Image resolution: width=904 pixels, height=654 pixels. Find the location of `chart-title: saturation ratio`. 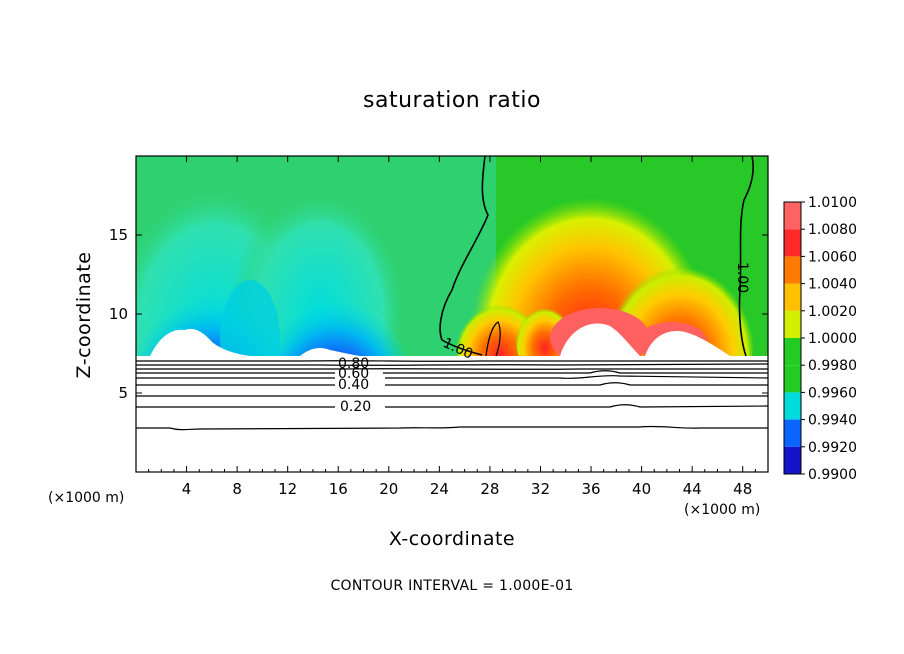

chart-title: saturation ratio is located at coordinates (452, 100).